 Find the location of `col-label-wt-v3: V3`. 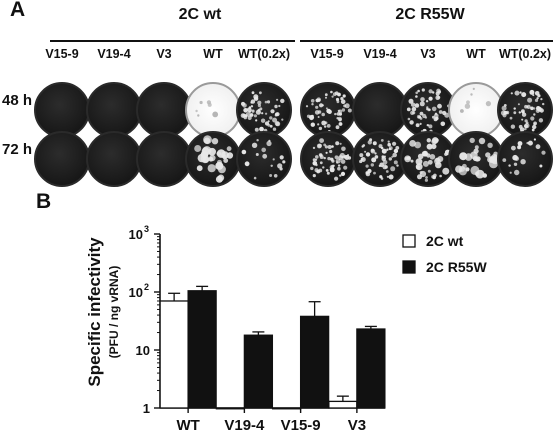

col-label-wt-v3: V3 is located at coordinates (164, 54).